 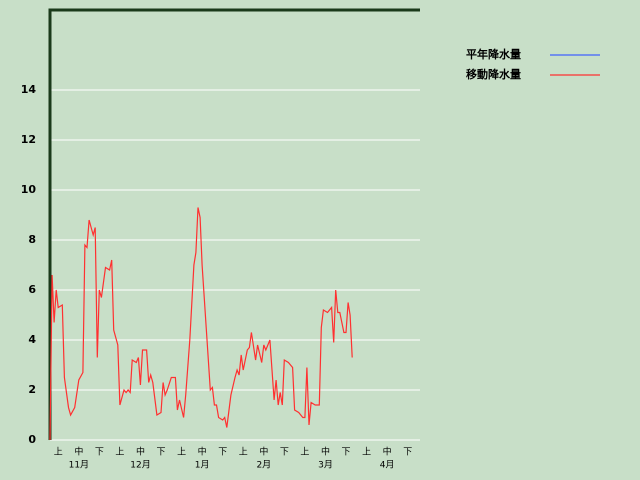 What do you see at coordinates (32, 289) in the screenshot?
I see `y-tick-label: 6` at bounding box center [32, 289].